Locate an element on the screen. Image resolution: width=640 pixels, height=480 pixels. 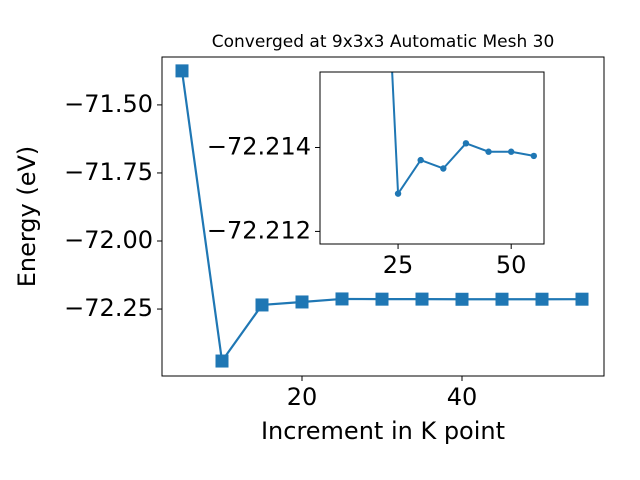
frame is located at coordinates (432, 158).